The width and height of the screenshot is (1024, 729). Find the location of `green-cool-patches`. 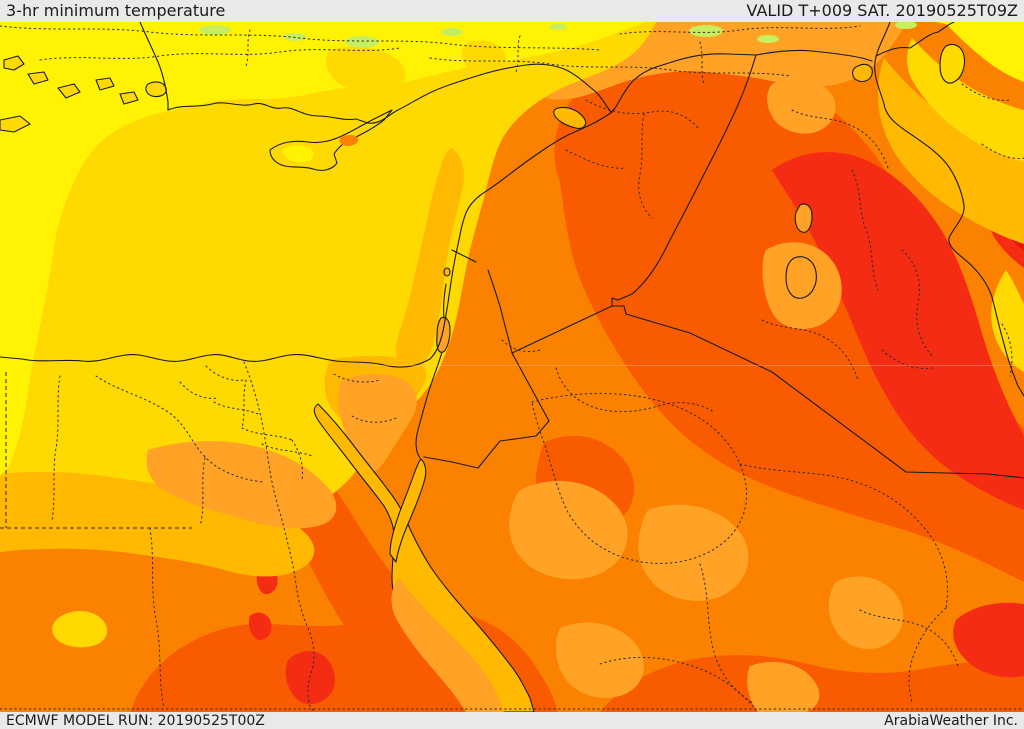

green-cool-patches is located at coordinates (558, 35).